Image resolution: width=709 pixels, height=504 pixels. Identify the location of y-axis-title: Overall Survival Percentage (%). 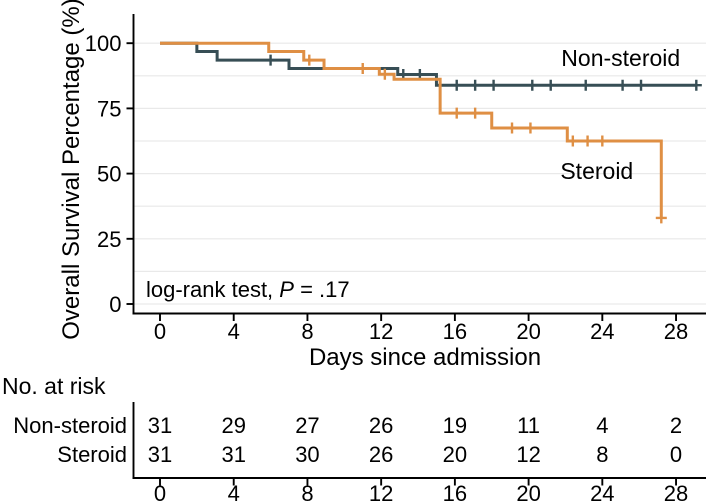
(71, 170).